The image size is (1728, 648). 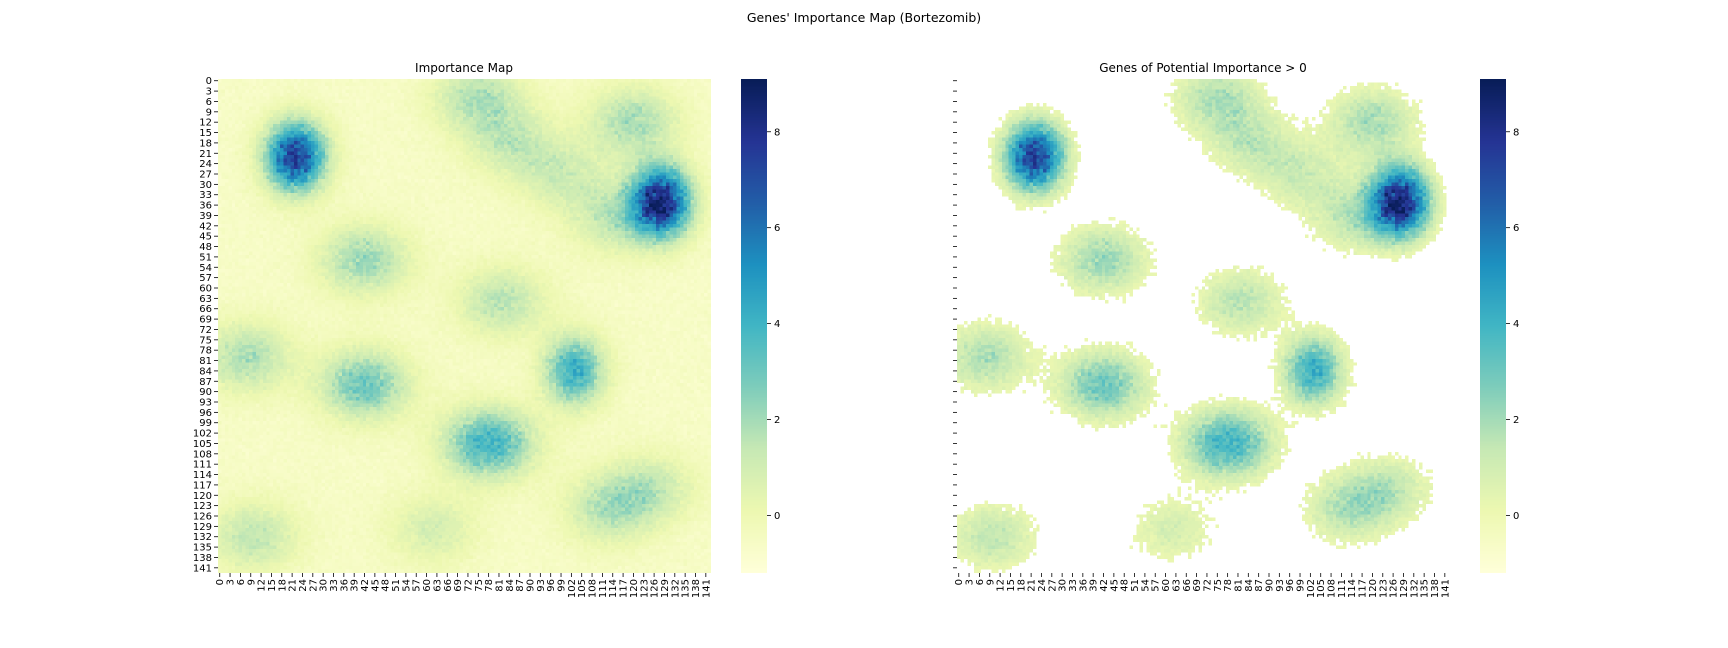 I want to click on y-tick-label: 60, so click(x=205, y=289).